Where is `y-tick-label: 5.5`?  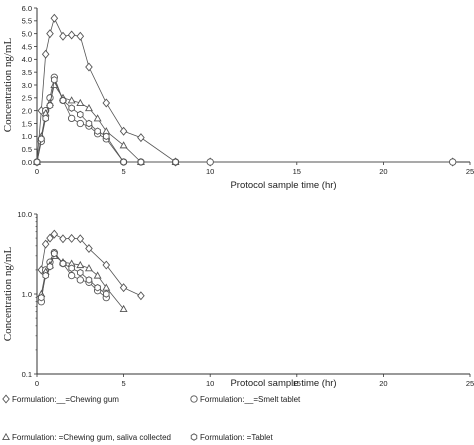
y-tick-label: 5.5 is located at coordinates (27, 21).